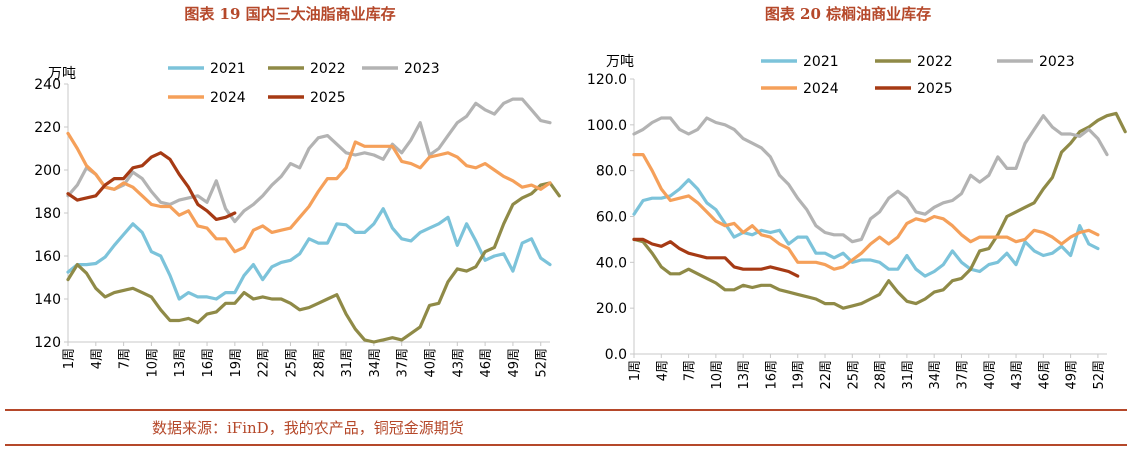 This screenshot has height=453, width=1132. Describe the element at coordinates (309, 254) in the screenshot. I see `left-series-line-2021` at that location.